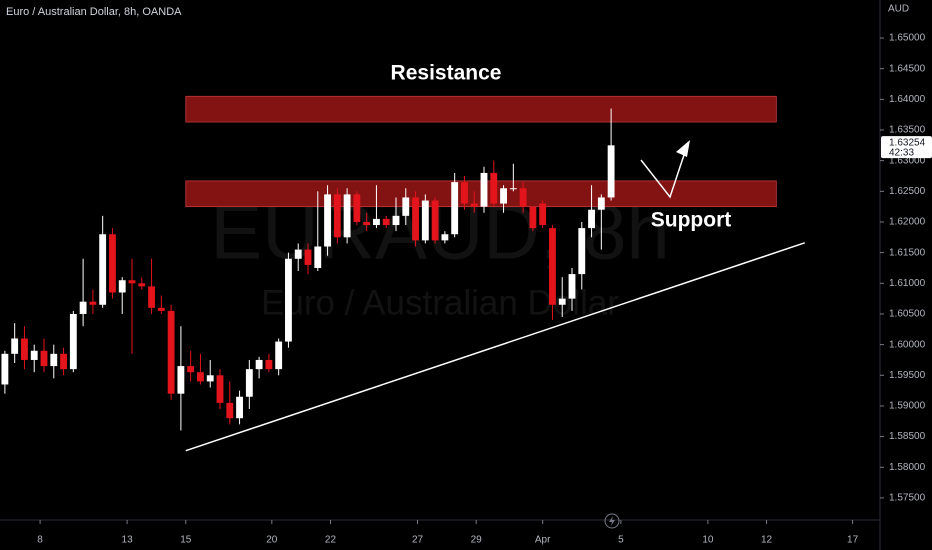 The height and width of the screenshot is (550, 932). I want to click on x-tick-label: 13, so click(128, 540).